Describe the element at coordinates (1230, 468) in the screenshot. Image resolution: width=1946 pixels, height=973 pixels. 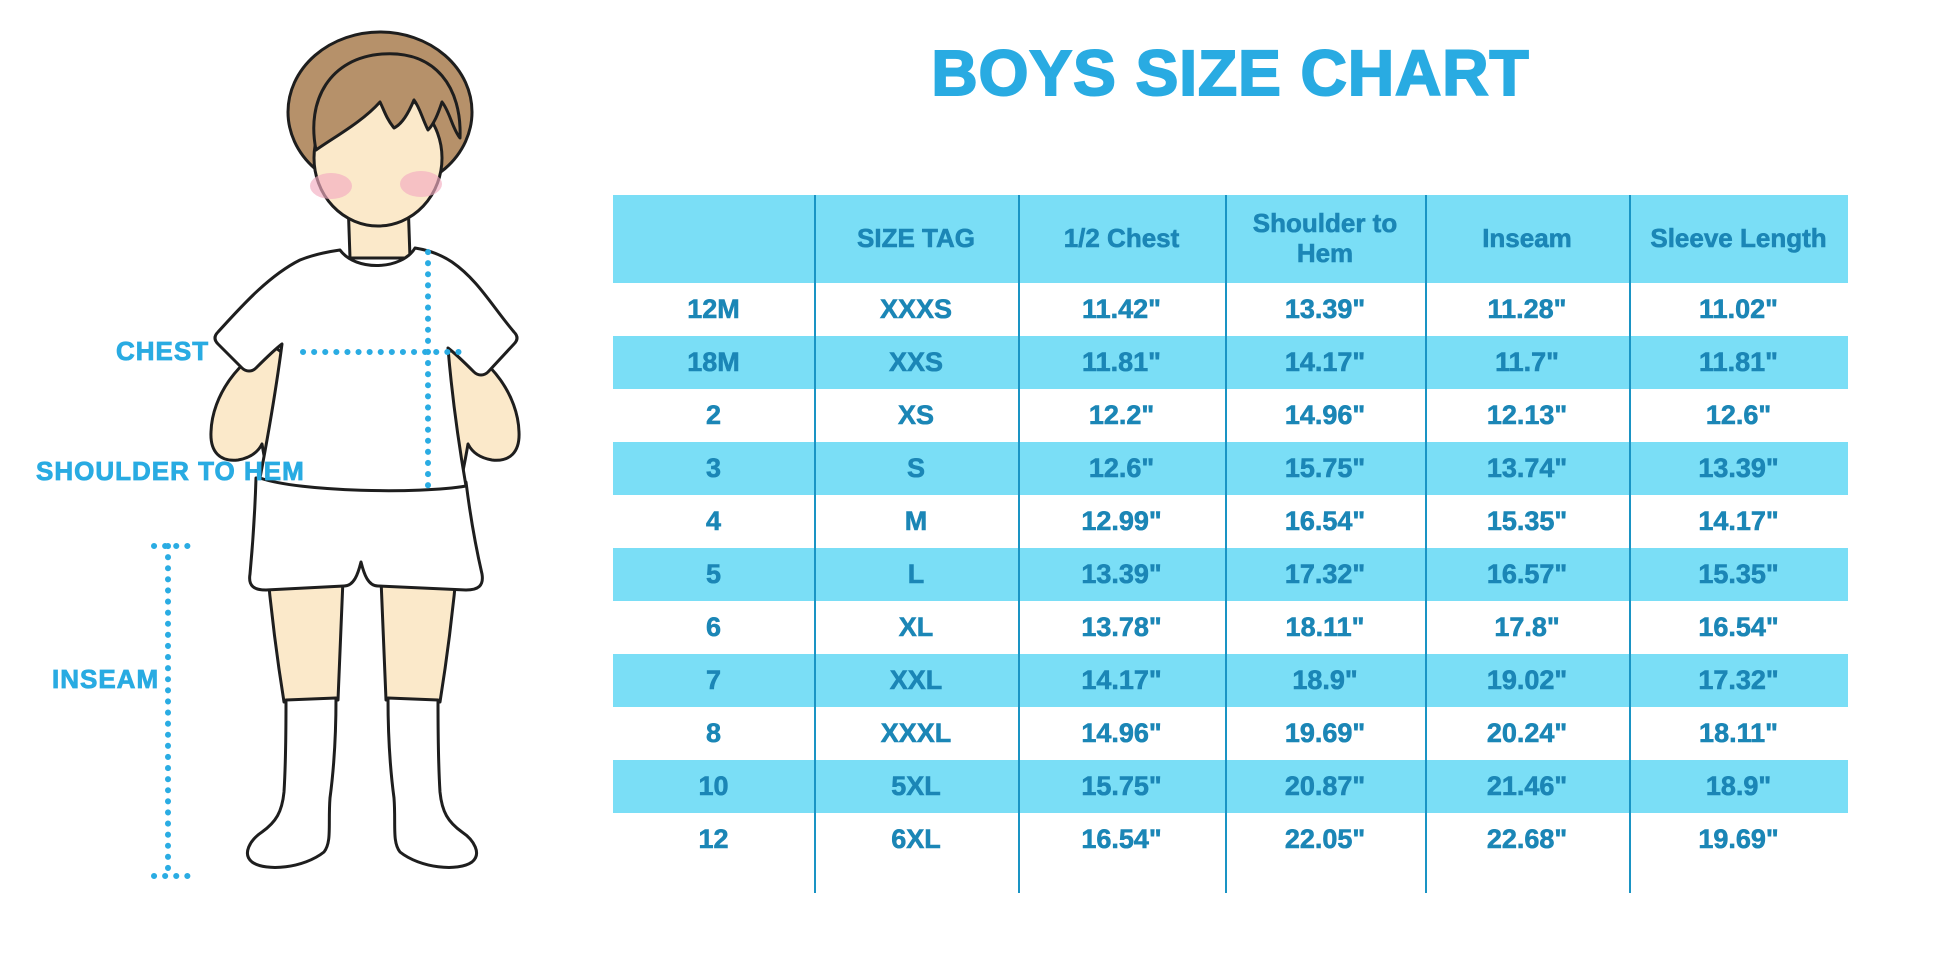
I see `table-row: 3 S 12.6" 15.75" 13.74" 13.39"` at that location.